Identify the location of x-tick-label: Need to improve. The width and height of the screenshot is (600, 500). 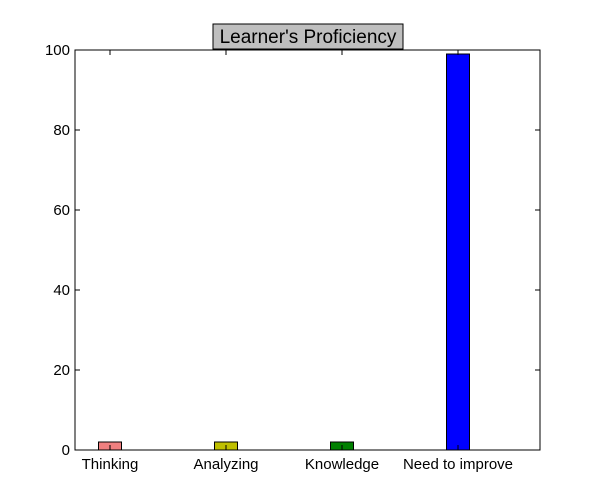
(458, 464).